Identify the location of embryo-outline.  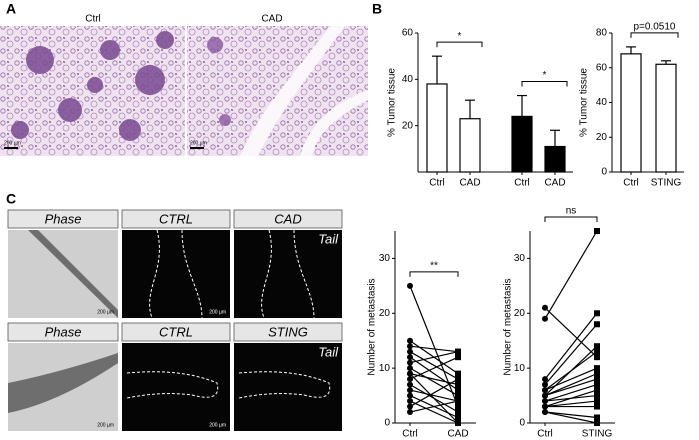
(63, 383).